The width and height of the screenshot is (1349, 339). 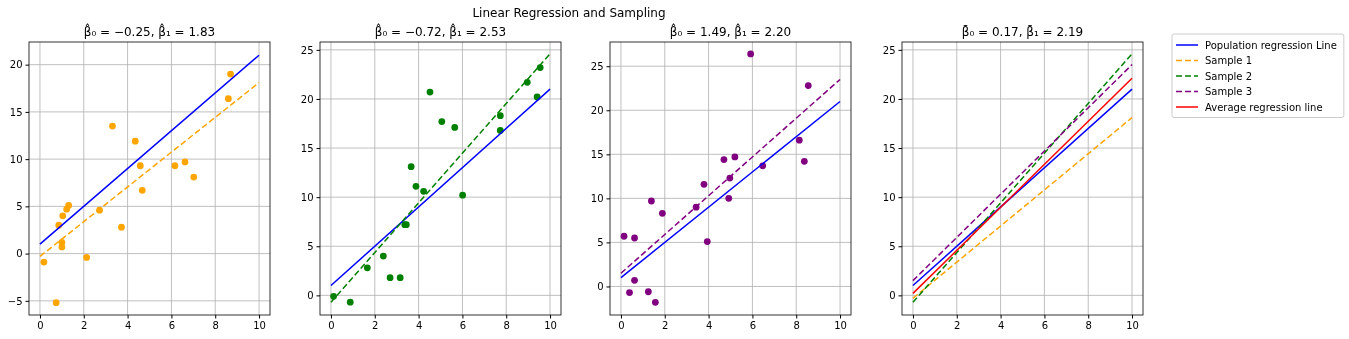 I want to click on chart-title: β̂₀ = 1.49, β̂₁ = 2.20, so click(x=730, y=30).